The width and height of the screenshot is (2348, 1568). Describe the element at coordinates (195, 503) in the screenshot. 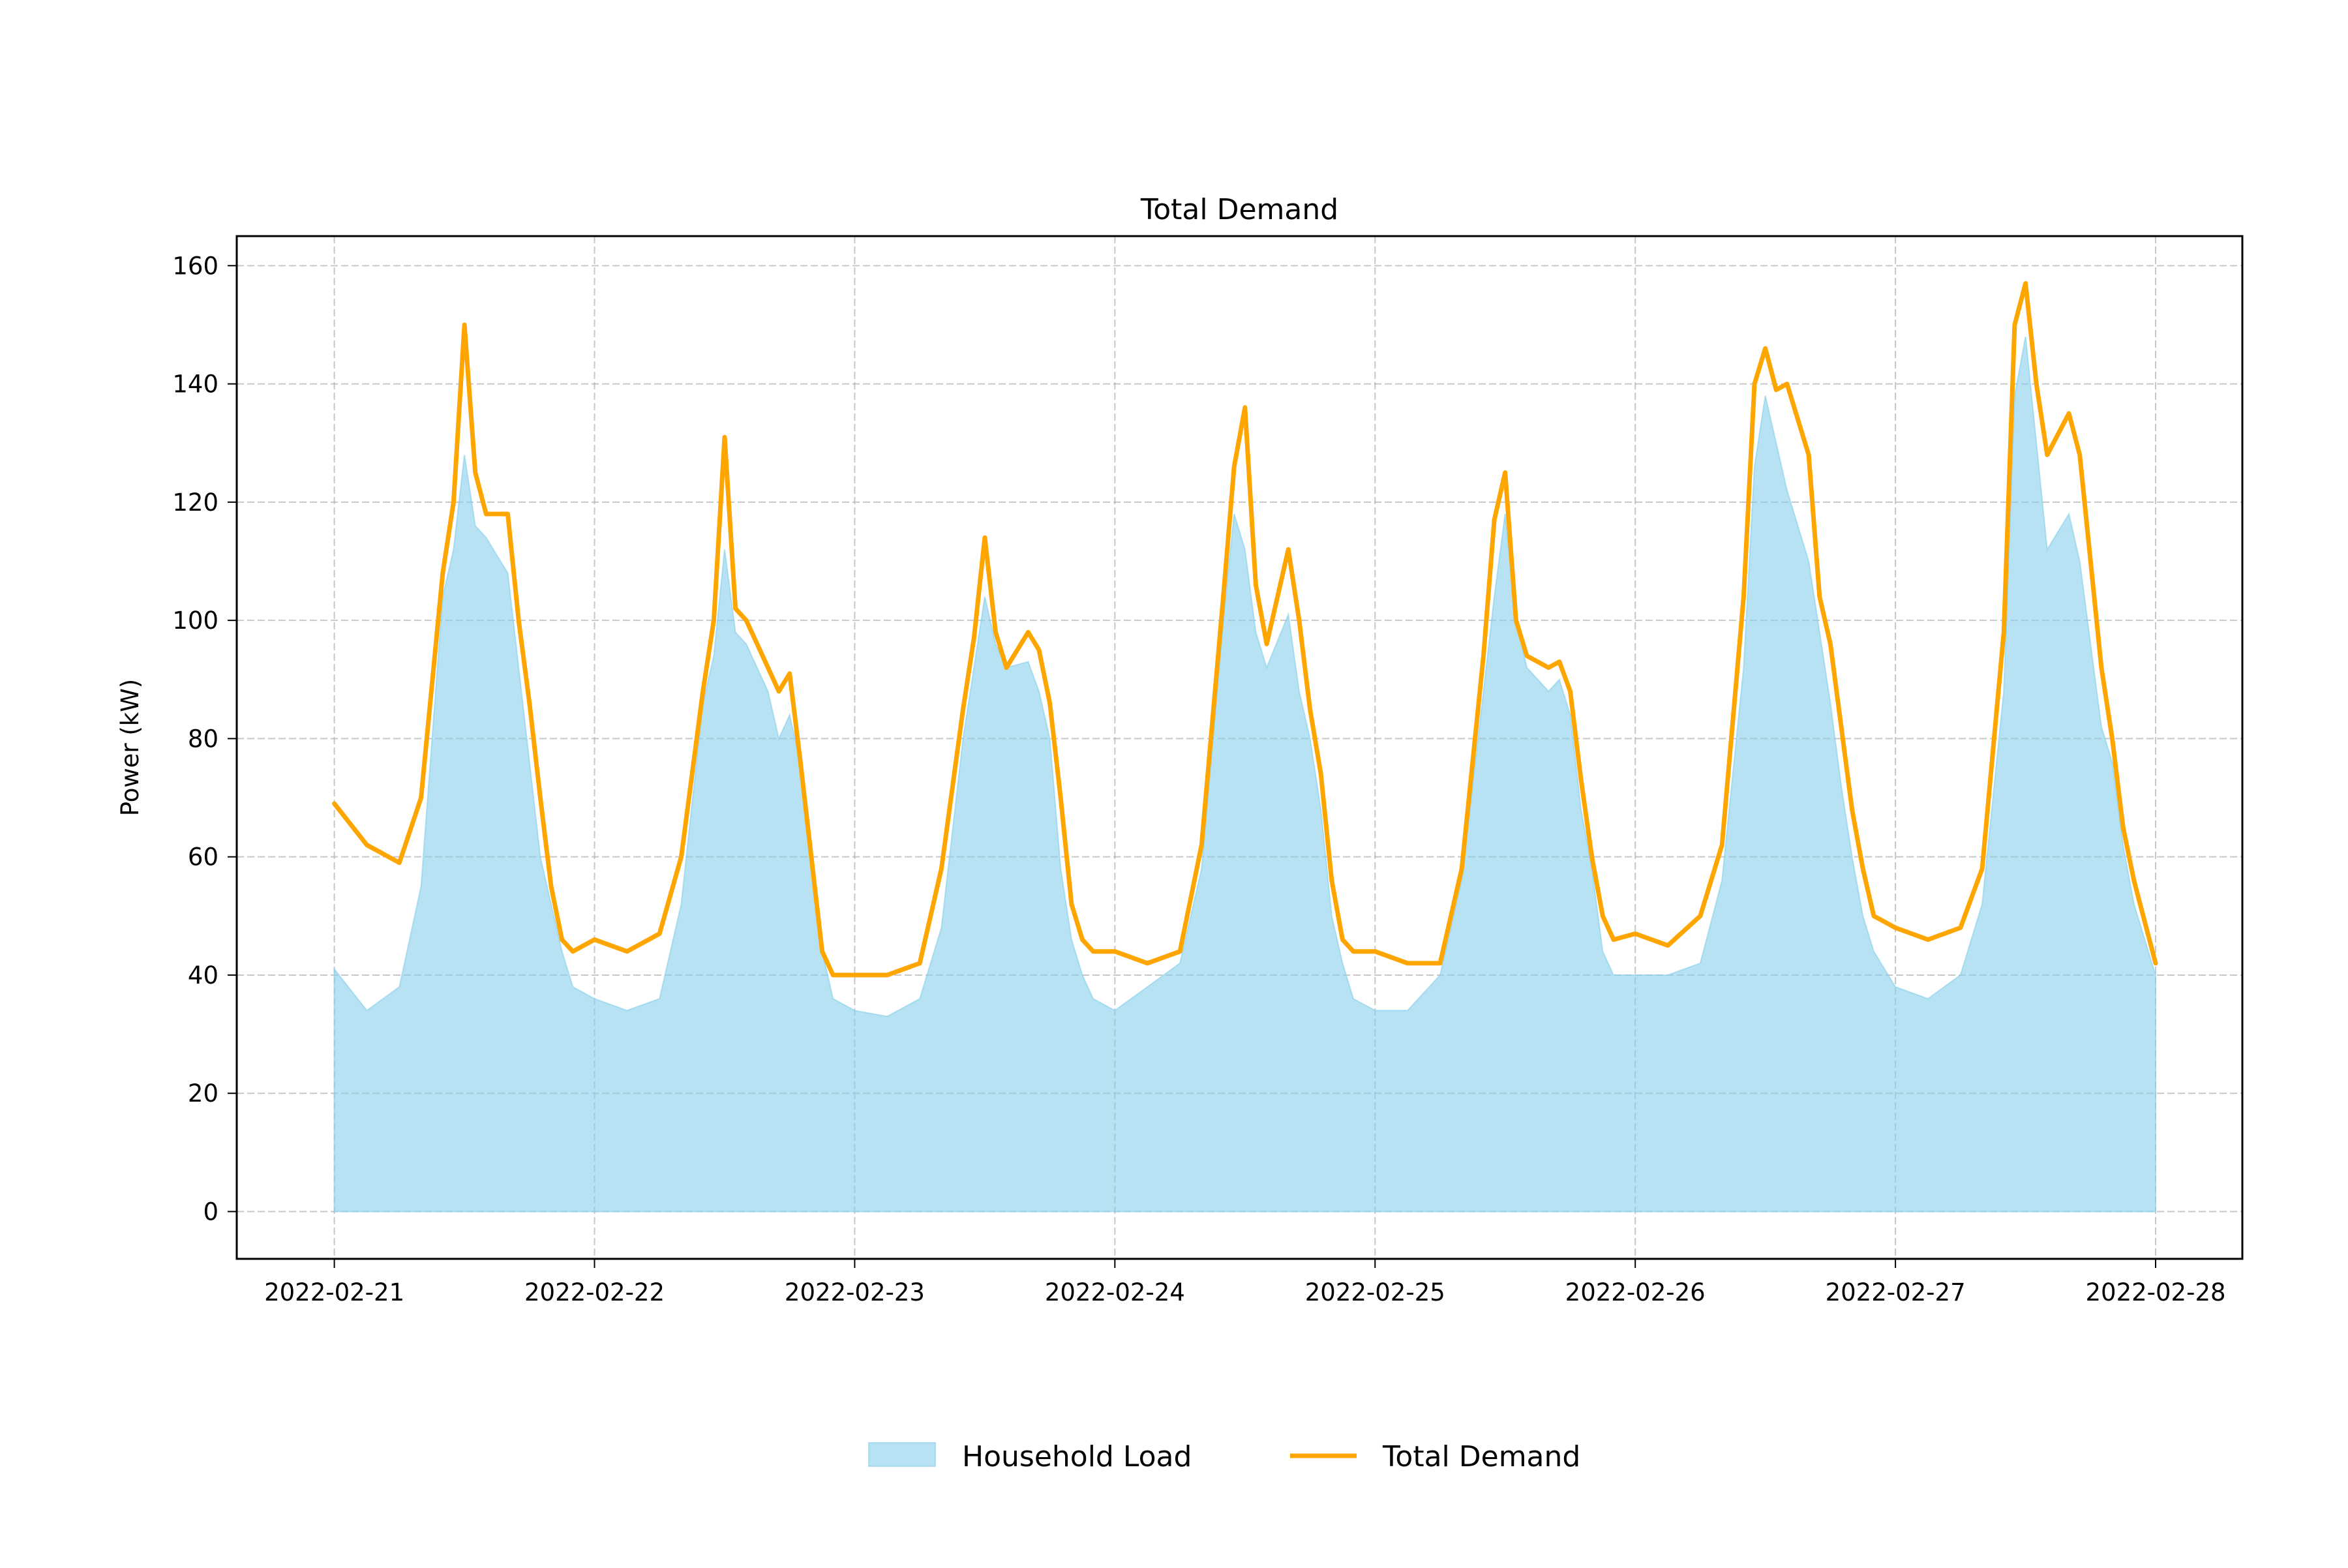

I see `y-tick-label: 120` at that location.